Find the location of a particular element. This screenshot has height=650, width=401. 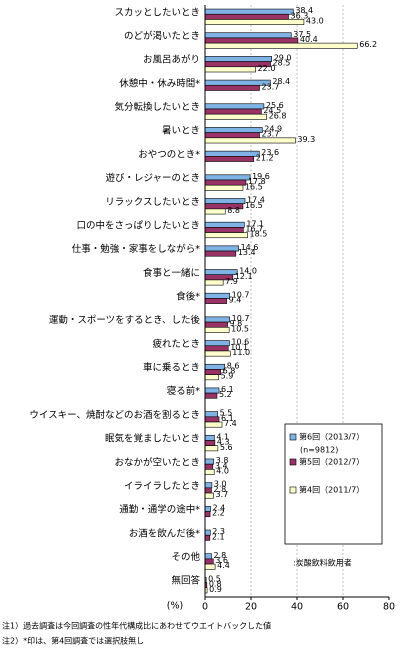

value-label: 2.4 is located at coordinates (219, 507).